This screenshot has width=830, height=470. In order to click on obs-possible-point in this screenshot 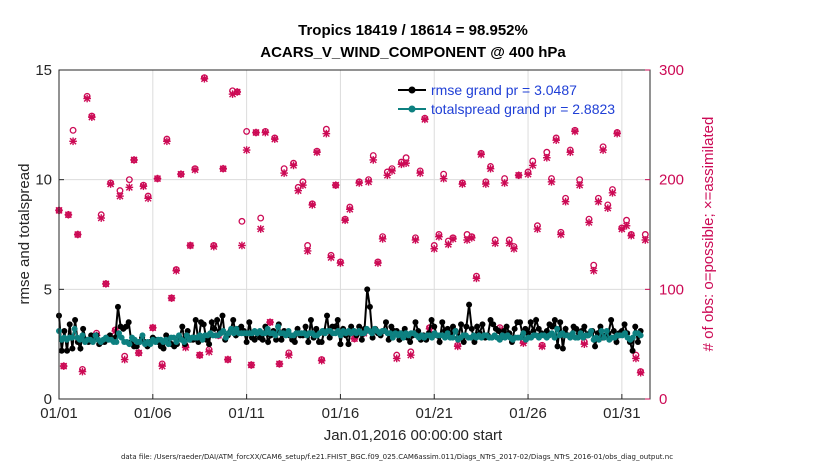, I will do `click(129, 180)`.